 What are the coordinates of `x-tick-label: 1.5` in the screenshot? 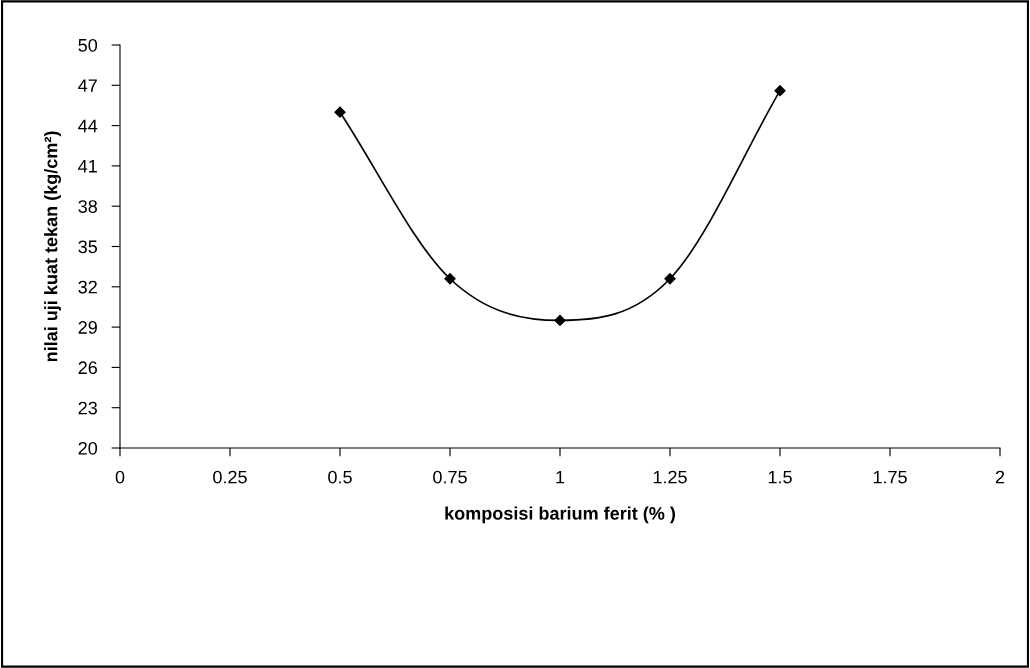 It's located at (780, 477).